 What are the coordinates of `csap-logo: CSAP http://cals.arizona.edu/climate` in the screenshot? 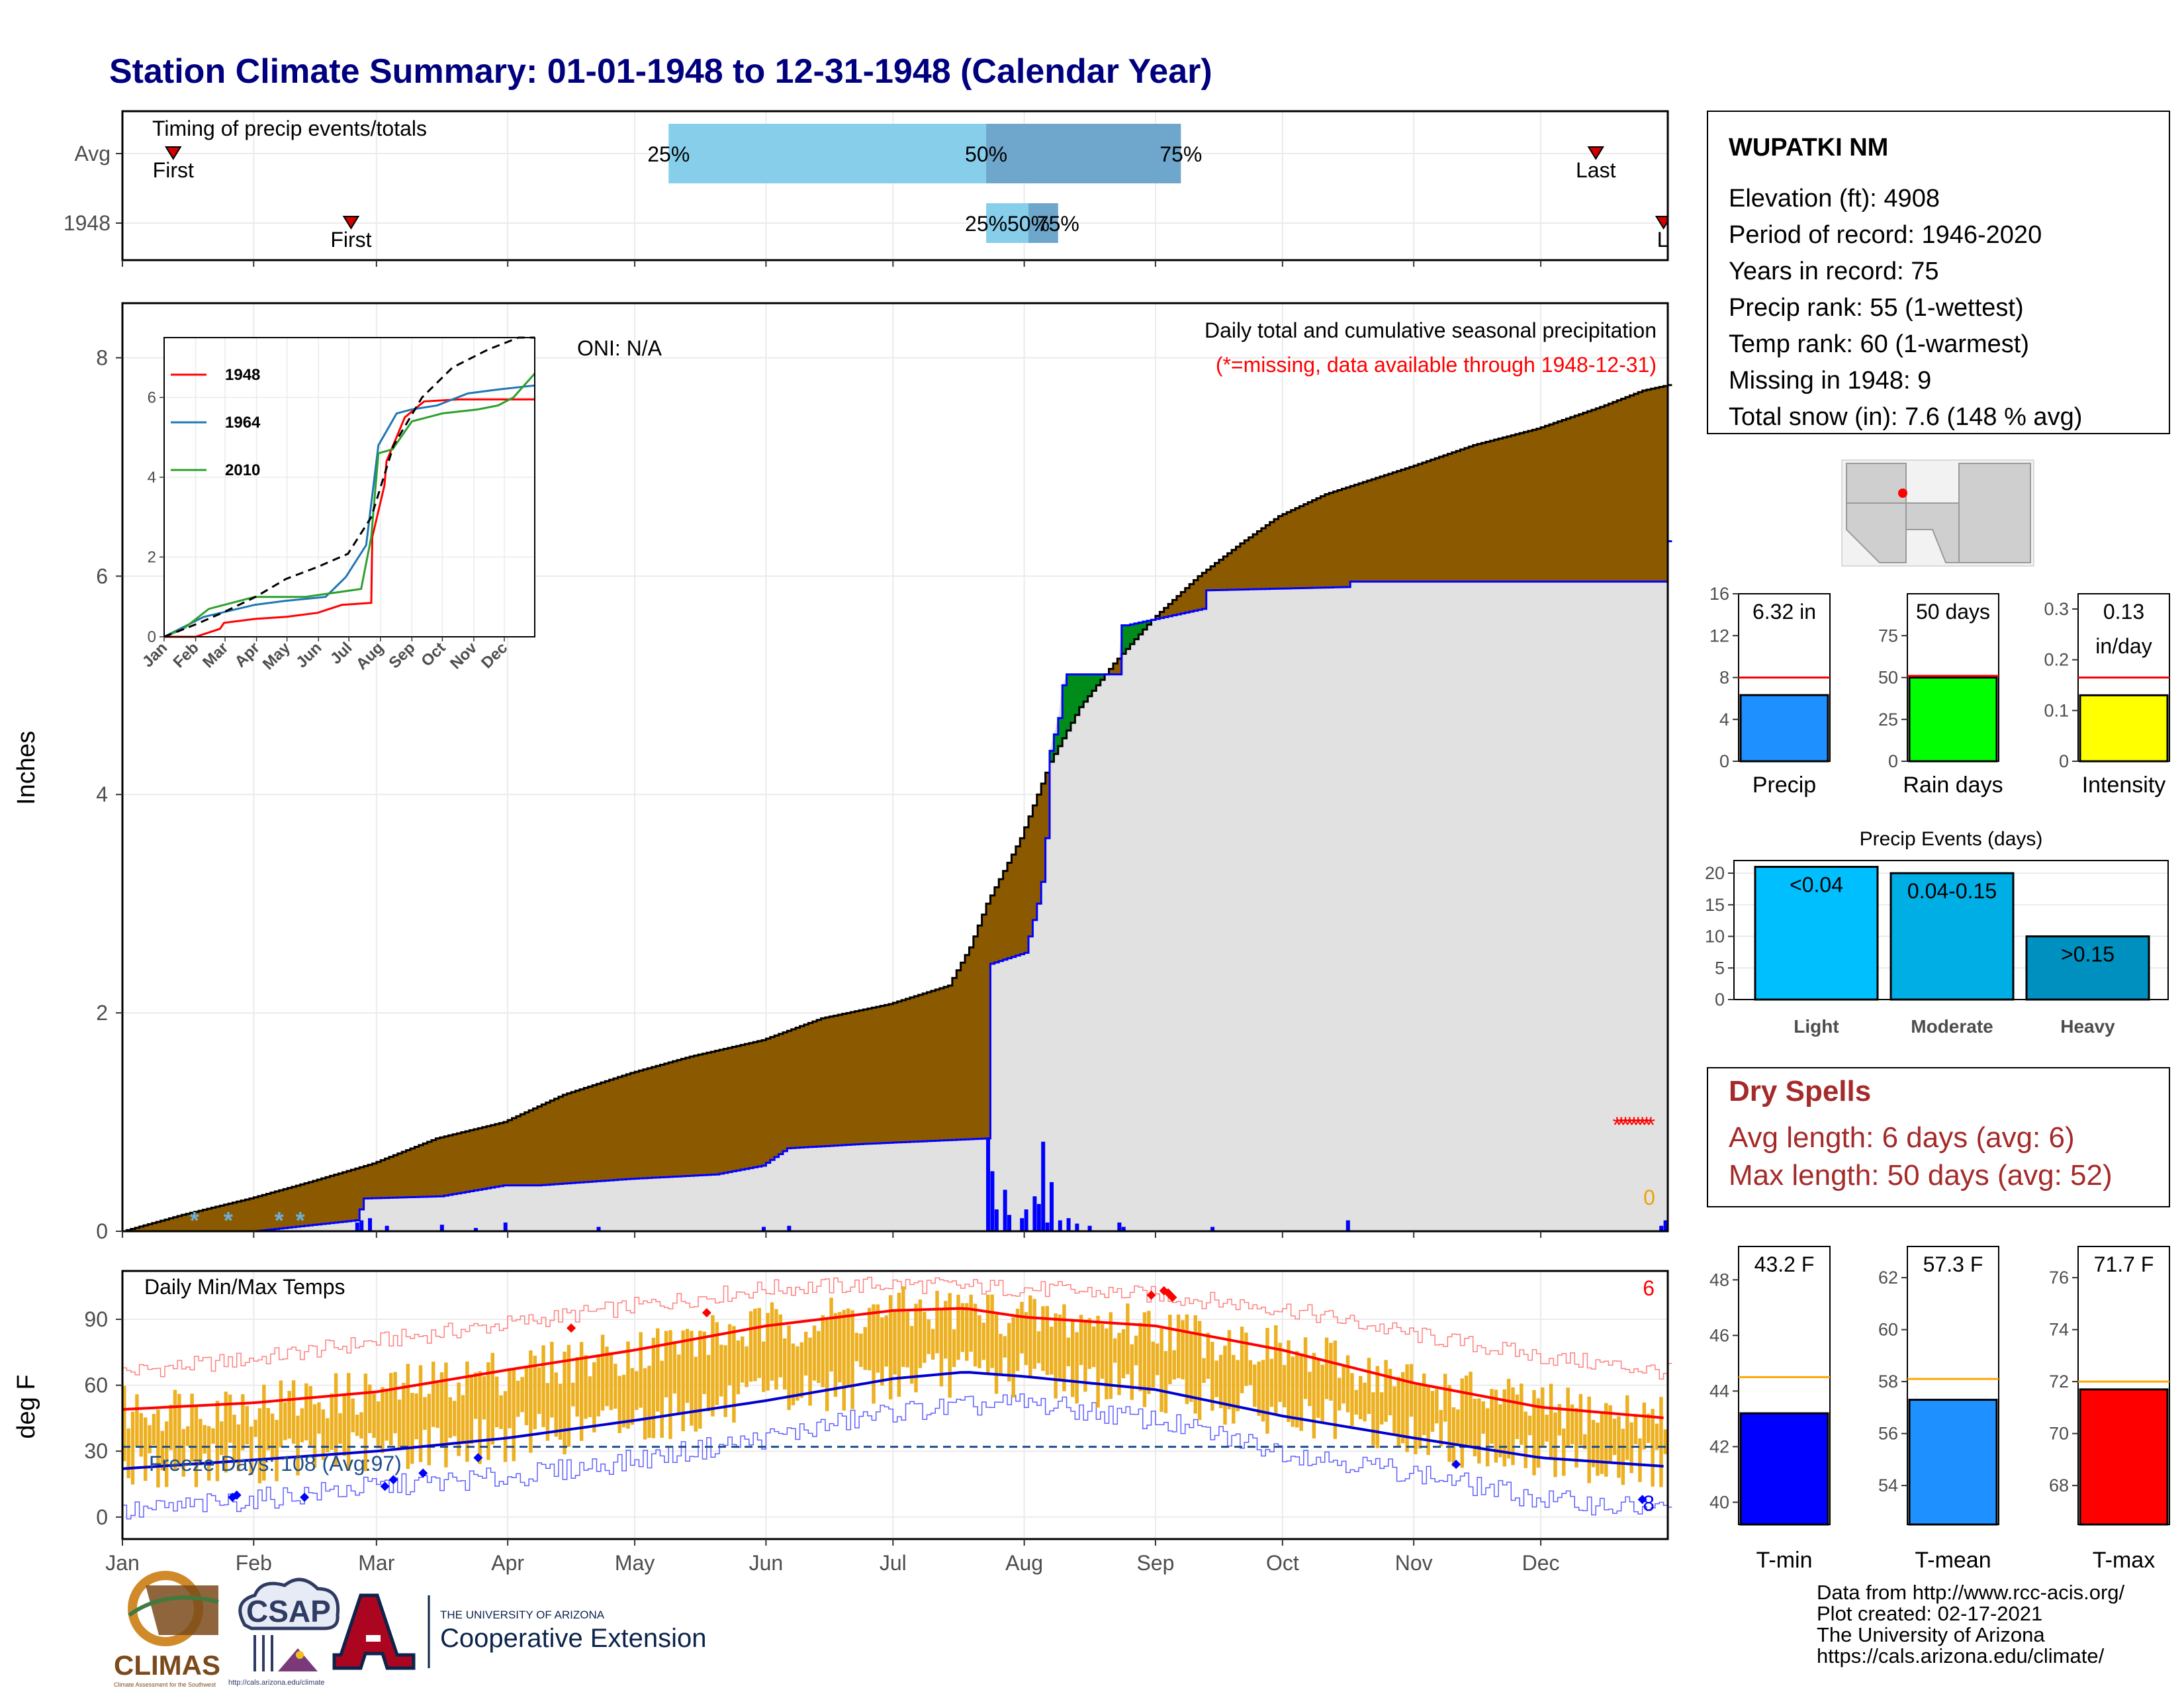 It's located at (284, 1632).